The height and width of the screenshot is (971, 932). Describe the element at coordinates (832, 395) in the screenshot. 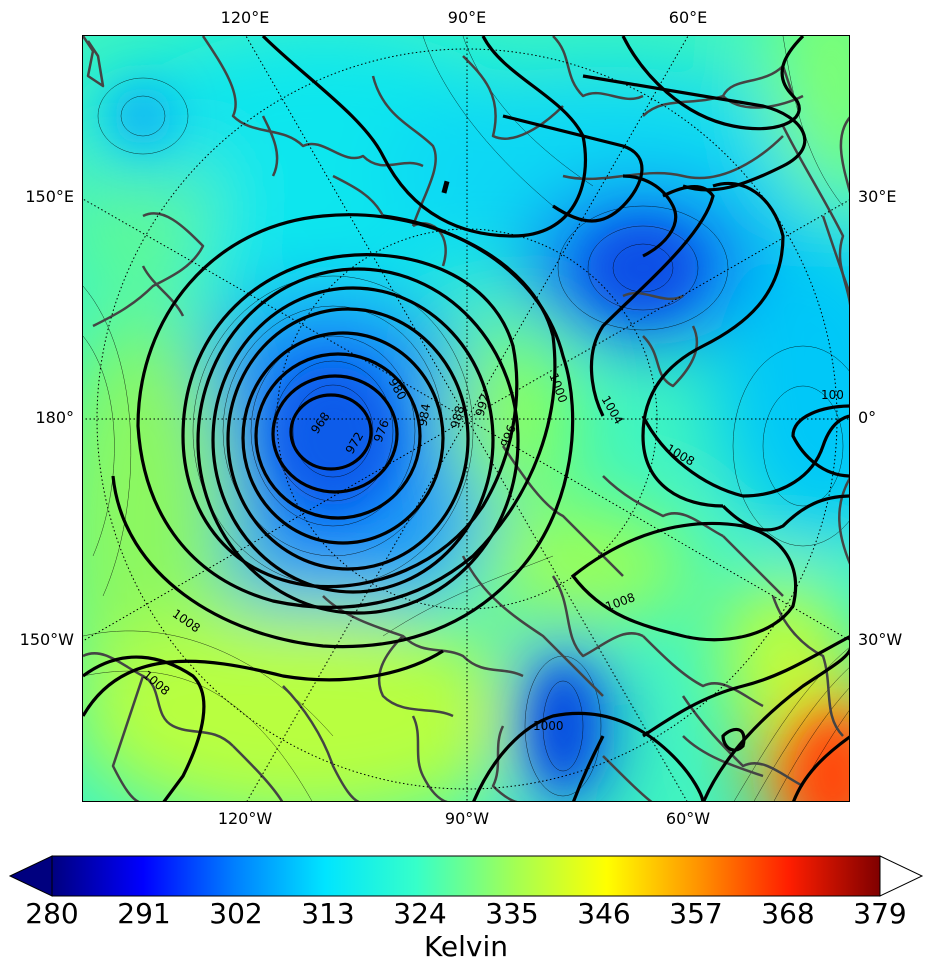

I see `contour-label-100: 100` at that location.